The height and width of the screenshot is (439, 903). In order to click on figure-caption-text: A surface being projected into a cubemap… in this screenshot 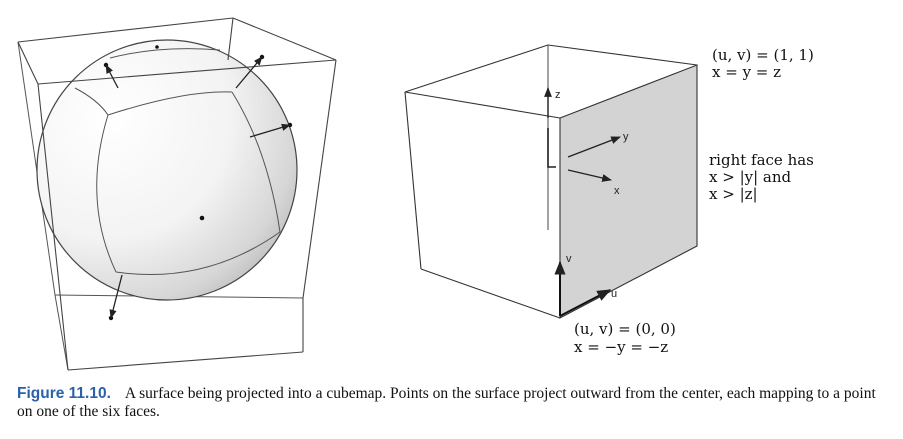, I will do `click(446, 402)`.